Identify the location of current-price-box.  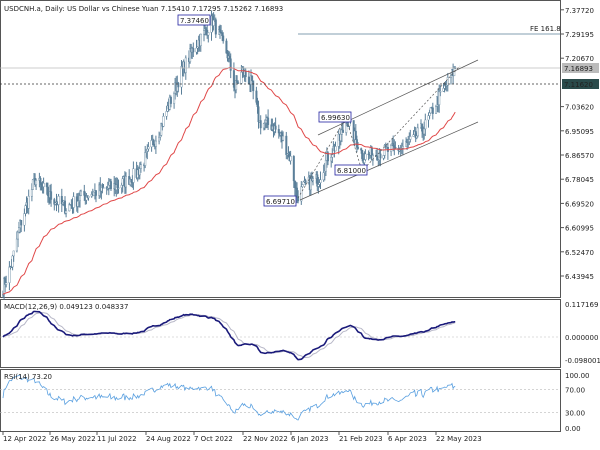
(580, 84).